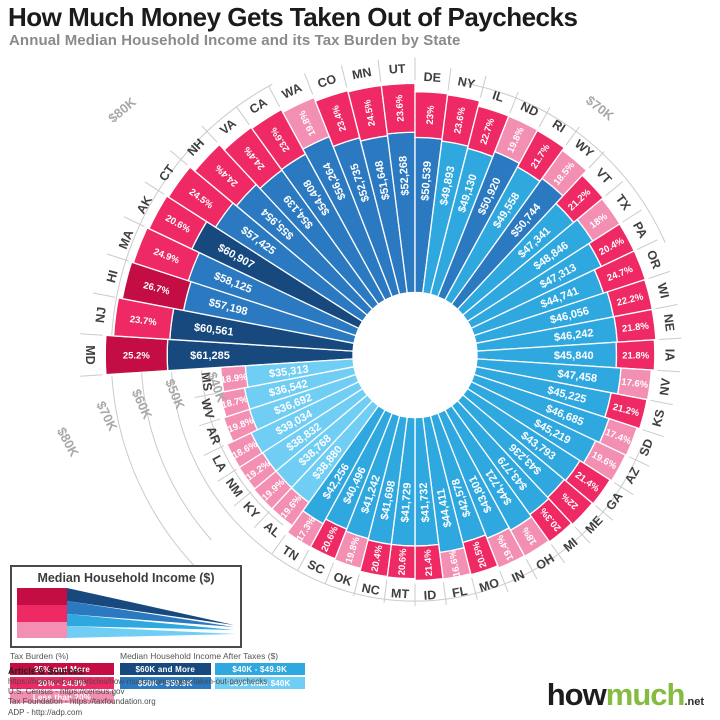 The width and height of the screenshot is (720, 720). I want to click on legend-chip-tax-25plus: 25% and More, so click(62, 669).